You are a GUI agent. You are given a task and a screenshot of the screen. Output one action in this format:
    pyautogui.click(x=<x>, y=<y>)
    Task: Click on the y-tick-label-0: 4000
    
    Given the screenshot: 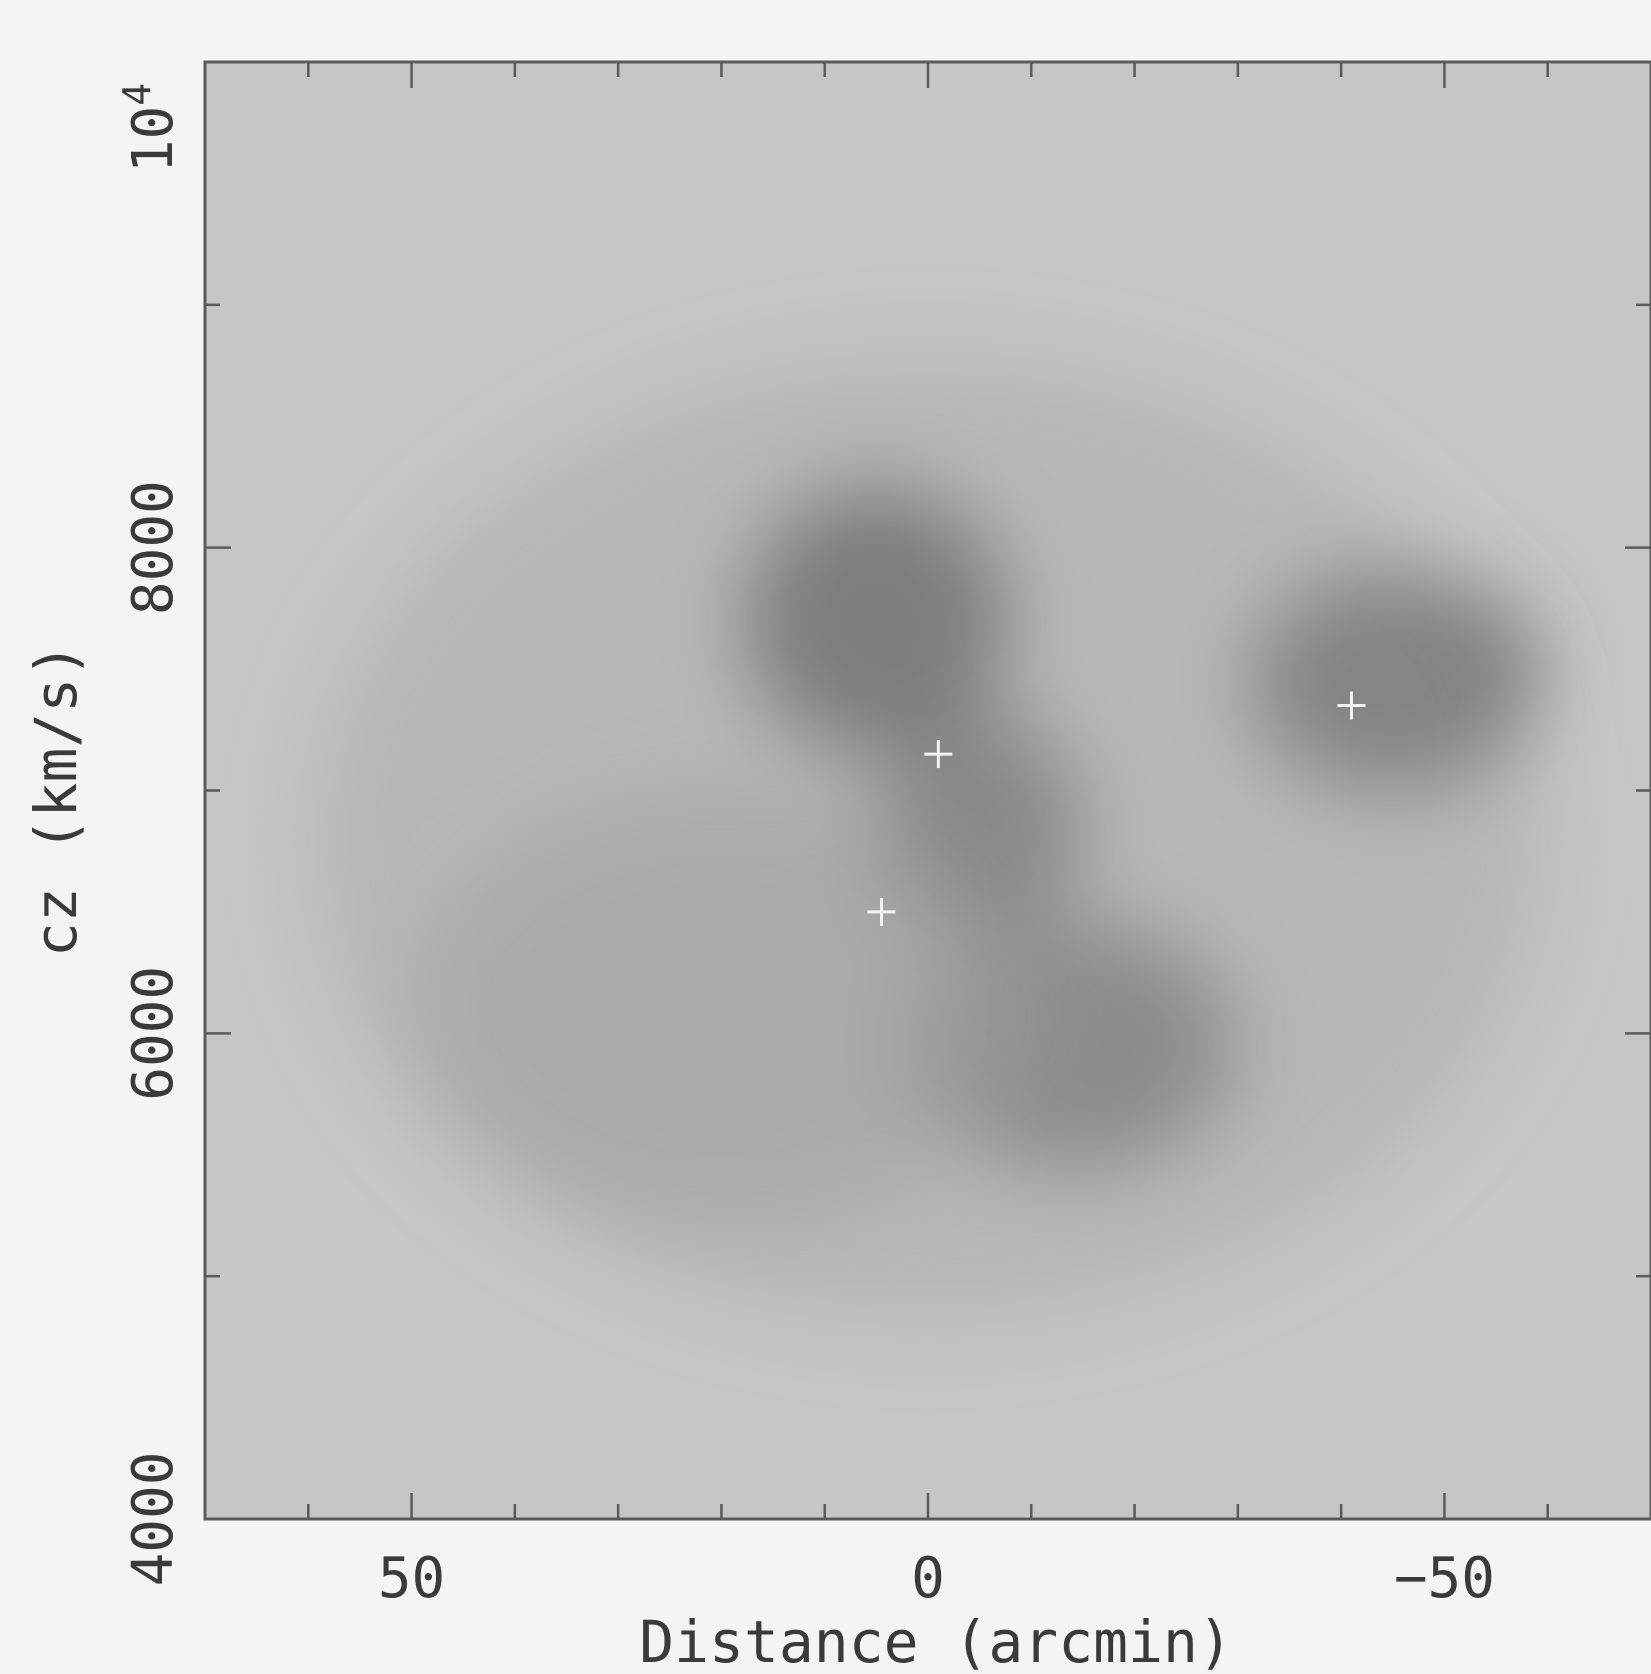 What is the action you would take?
    pyautogui.click(x=153, y=1519)
    